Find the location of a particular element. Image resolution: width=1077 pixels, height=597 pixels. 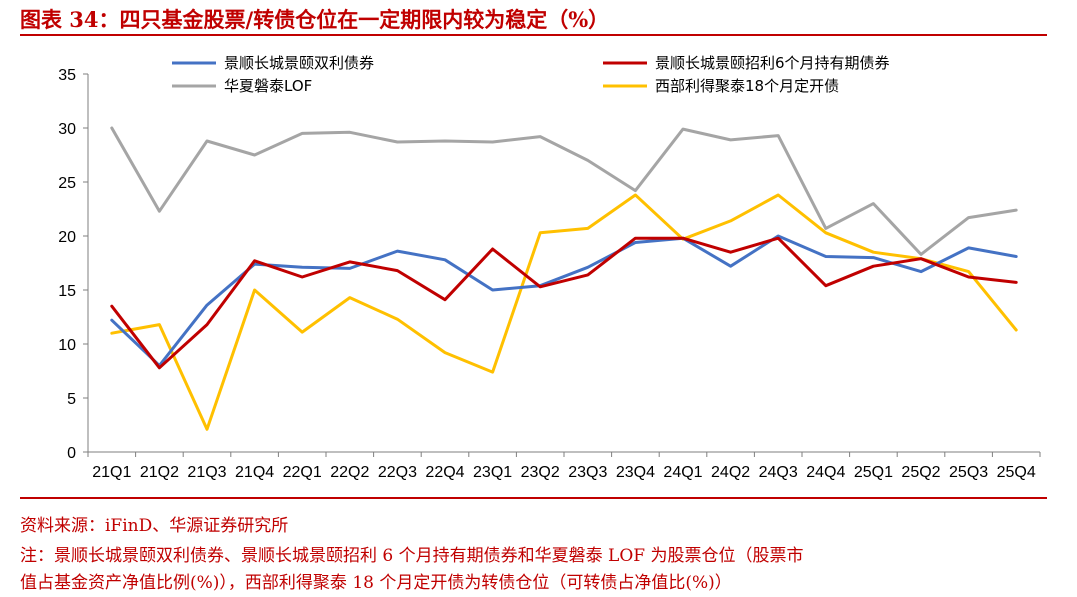

x-tick-label: 23Q4 is located at coordinates (635, 472).